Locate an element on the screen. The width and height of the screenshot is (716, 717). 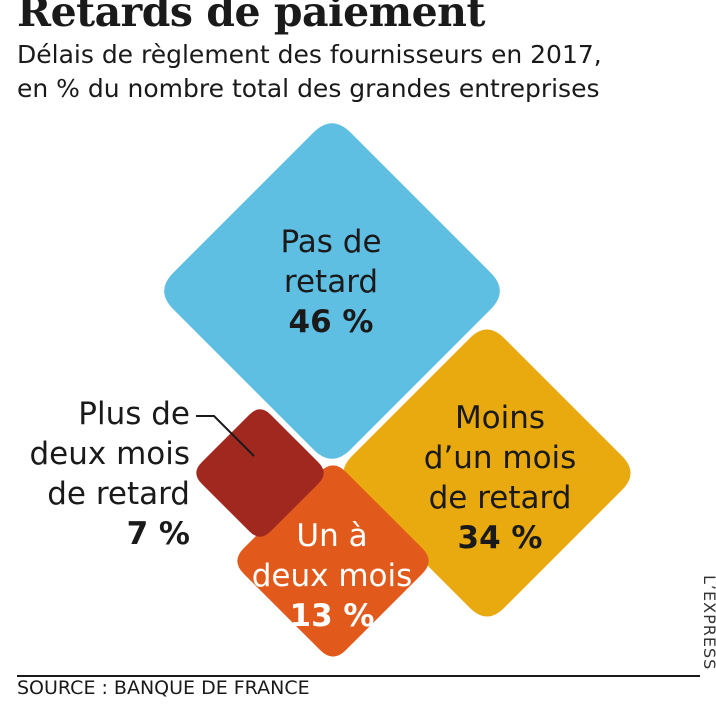
publisher-brand: L’EXPRESS is located at coordinates (708, 623).